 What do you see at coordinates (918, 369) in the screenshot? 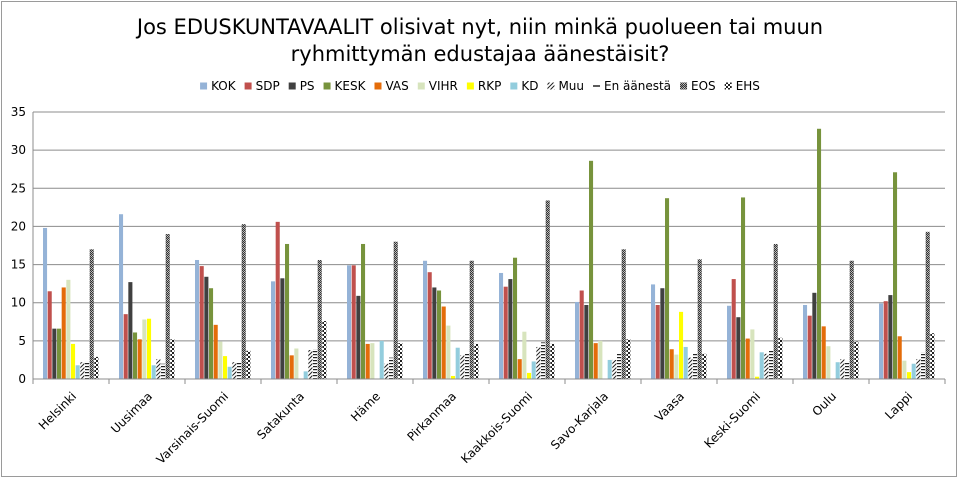
I see `bar-muu-lappi` at bounding box center [918, 369].